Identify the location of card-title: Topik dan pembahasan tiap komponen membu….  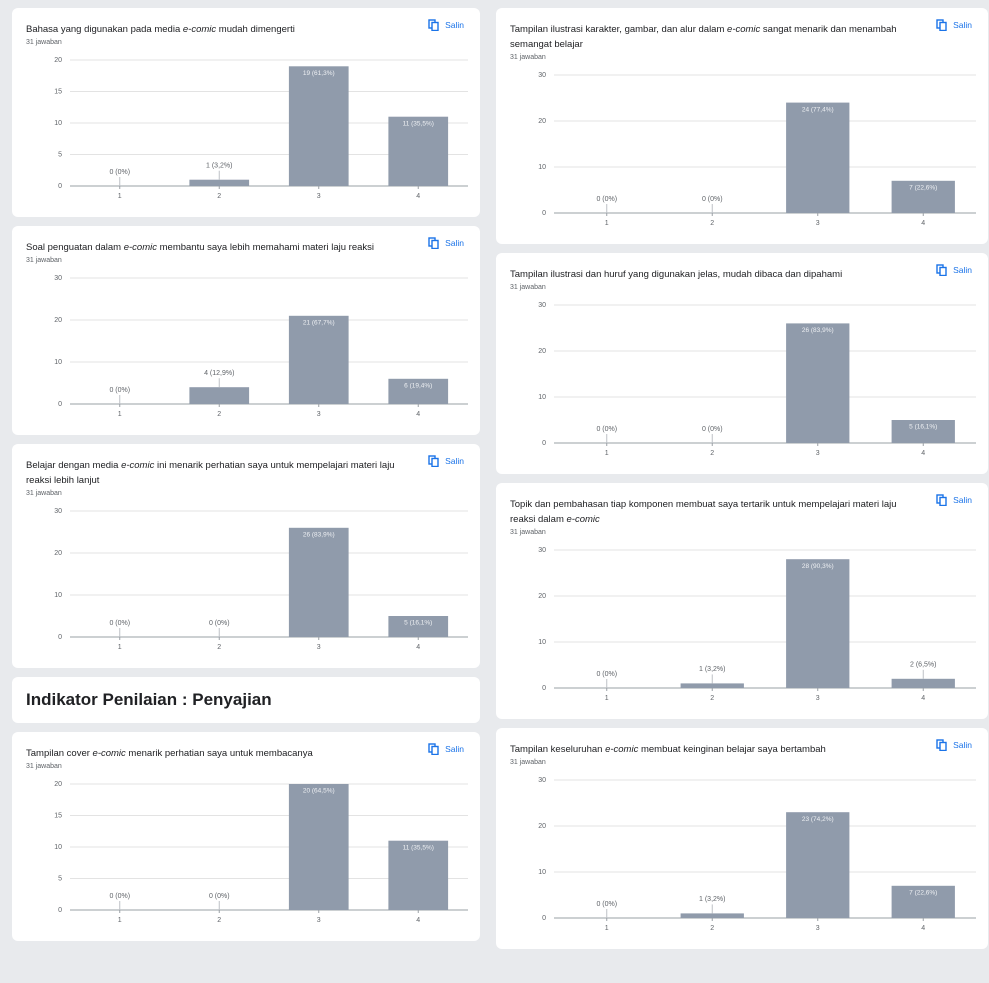
(742, 512).